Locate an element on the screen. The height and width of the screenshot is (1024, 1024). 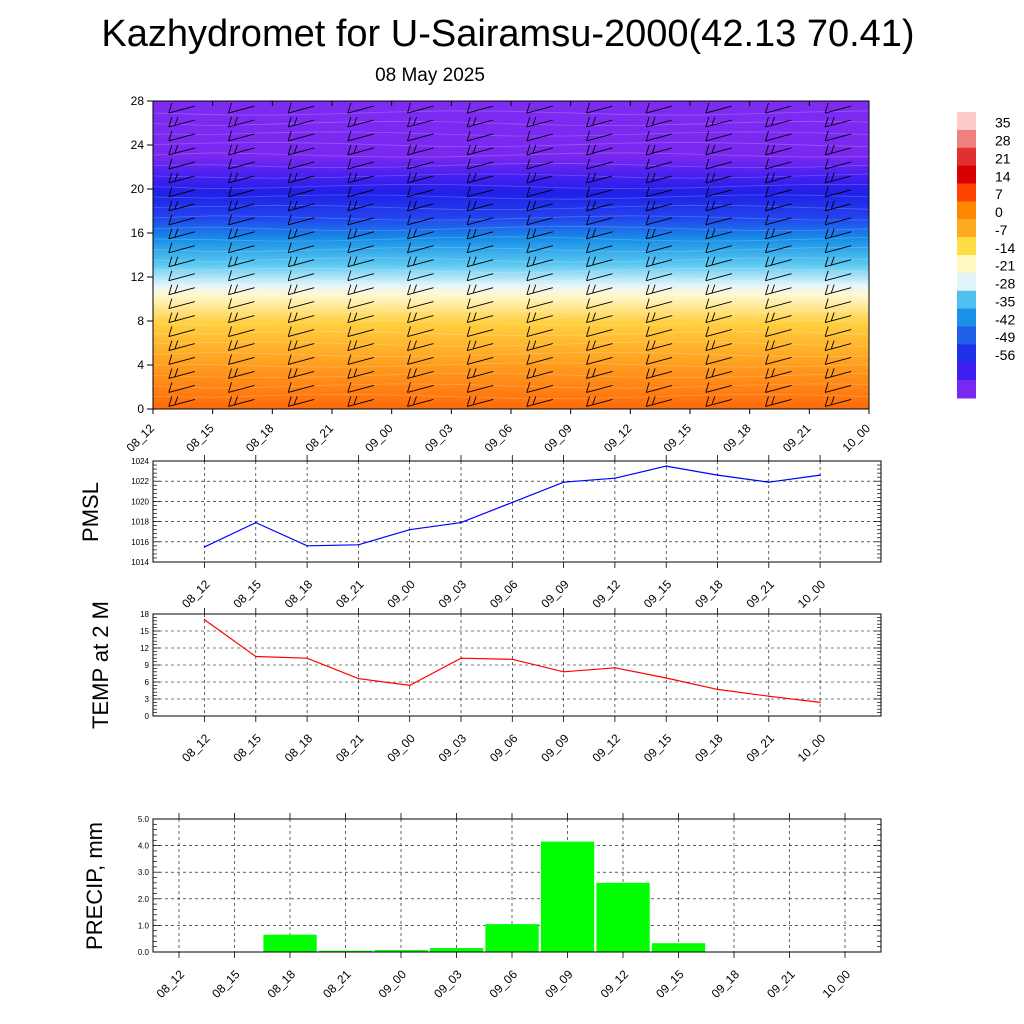
x-tick-label: 09_03 is located at coordinates (453, 748).